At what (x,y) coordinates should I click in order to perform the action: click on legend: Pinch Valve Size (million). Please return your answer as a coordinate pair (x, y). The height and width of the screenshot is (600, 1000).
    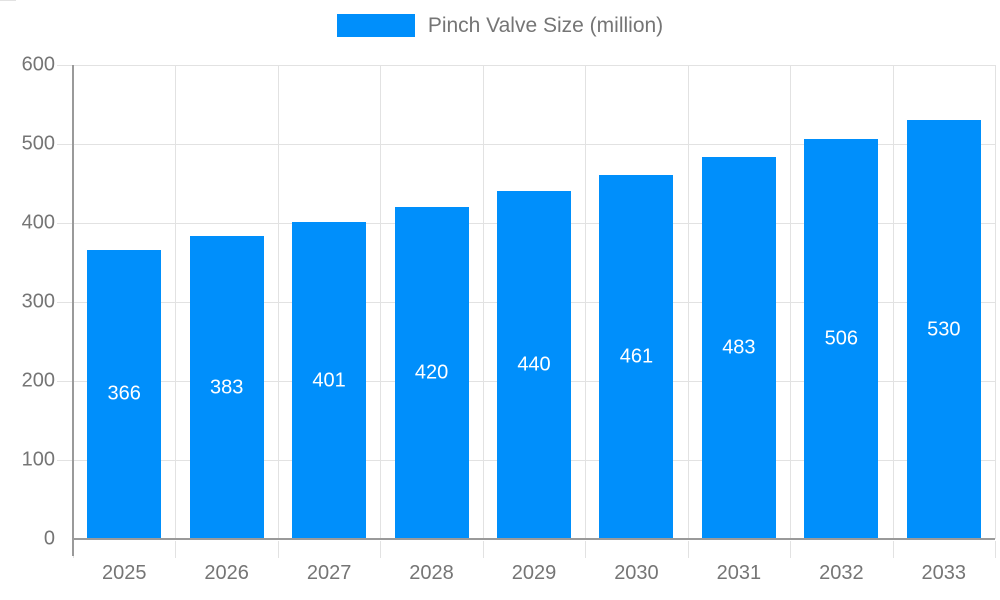
    Looking at the image, I should click on (500, 25).